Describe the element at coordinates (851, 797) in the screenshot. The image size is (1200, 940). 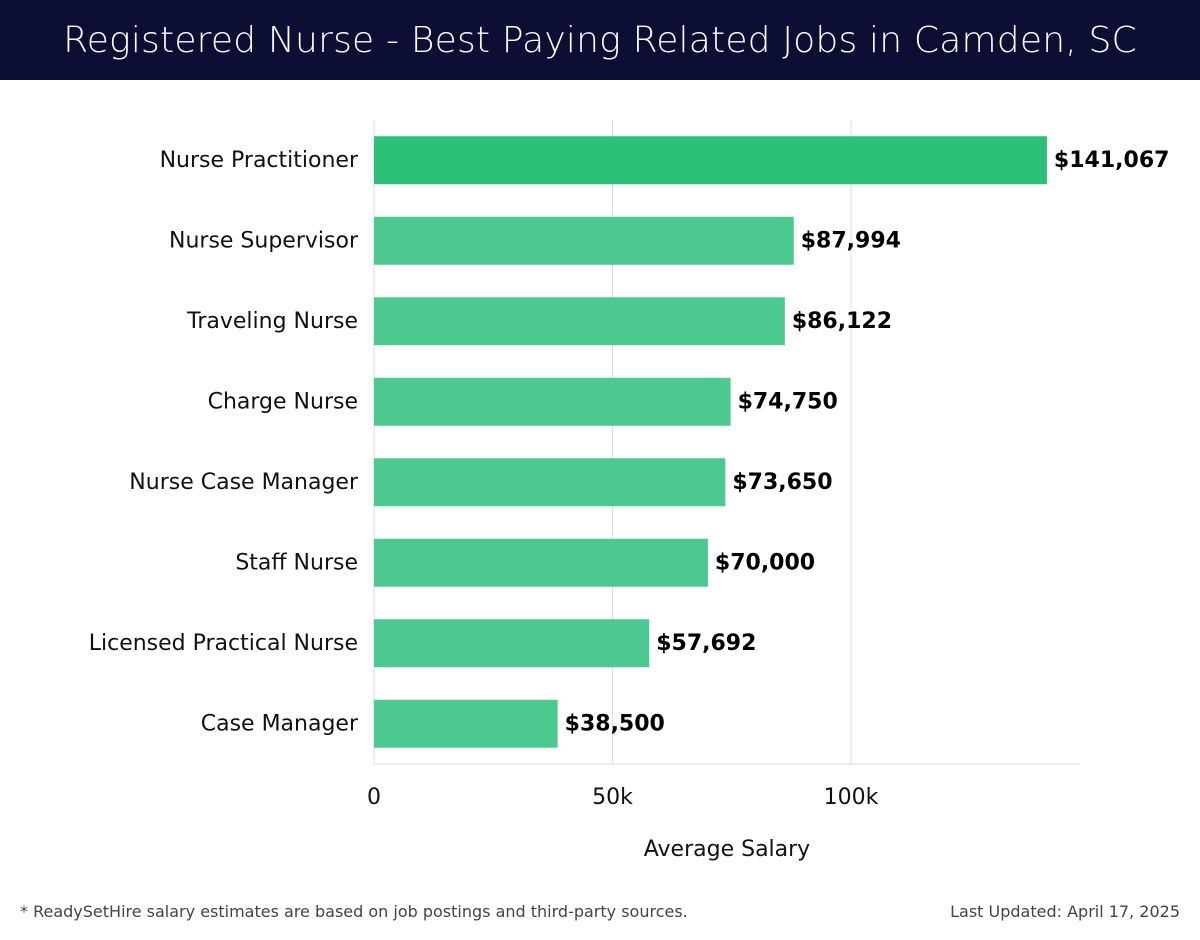
I see `x-tick-label: 100k` at that location.